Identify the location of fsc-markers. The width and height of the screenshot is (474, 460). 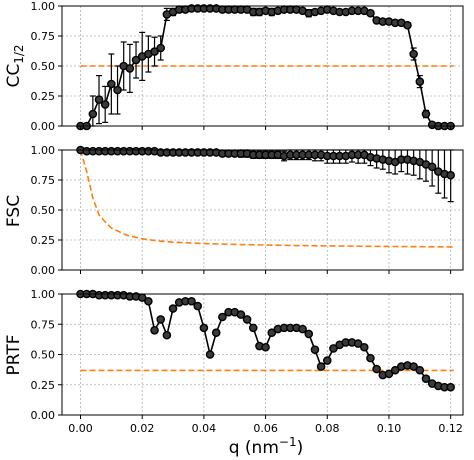
(265, 162).